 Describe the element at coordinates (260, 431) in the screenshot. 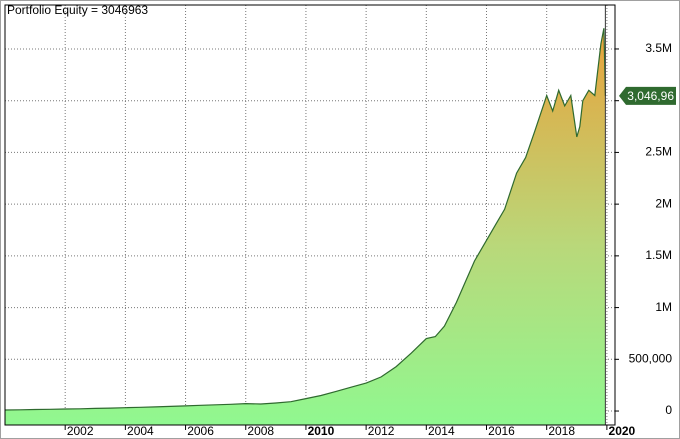

I see `x-tick-label: 2008` at that location.